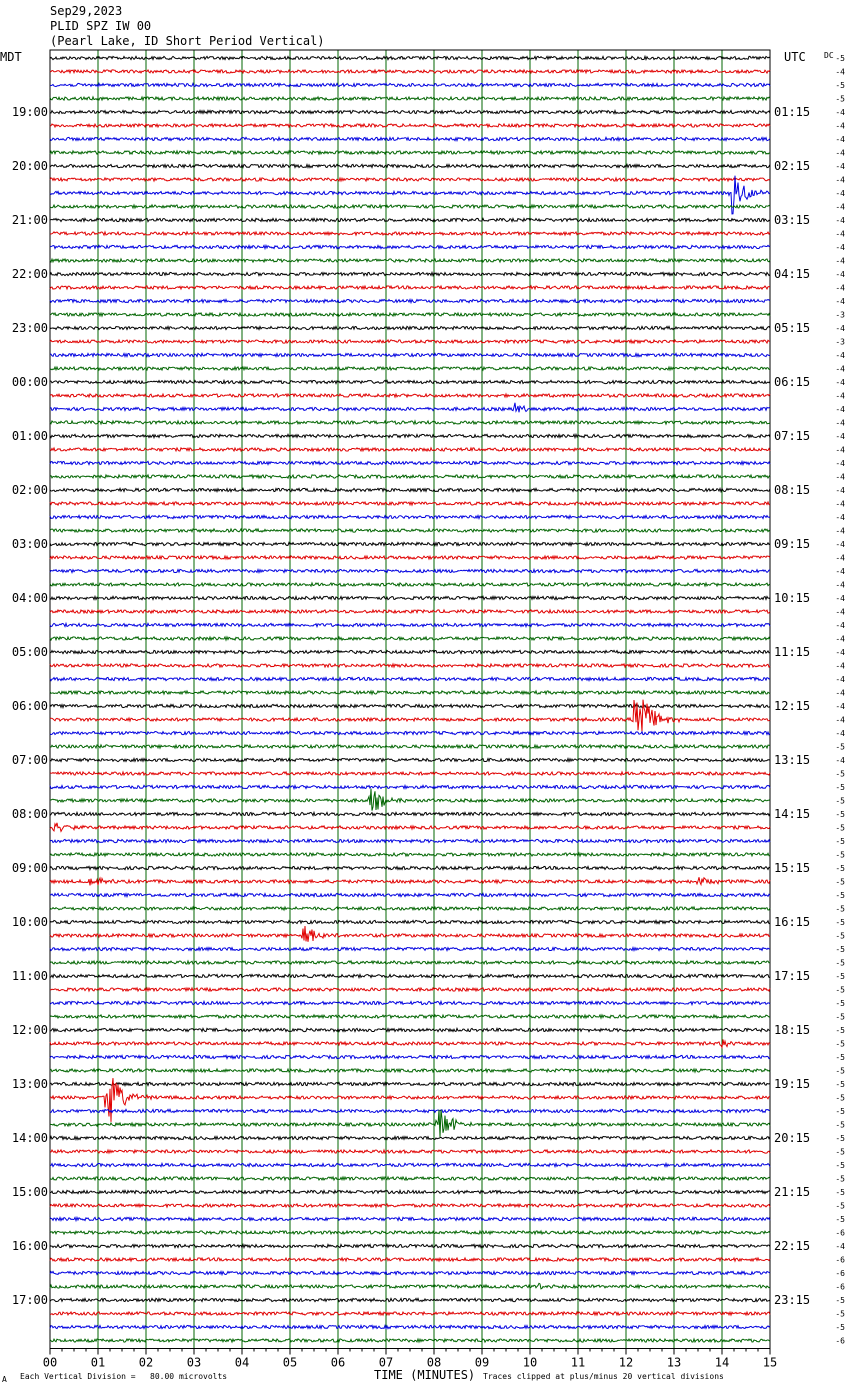 The width and height of the screenshot is (850, 1390). I want to click on left-hour-label: 06:00, so click(30, 706).